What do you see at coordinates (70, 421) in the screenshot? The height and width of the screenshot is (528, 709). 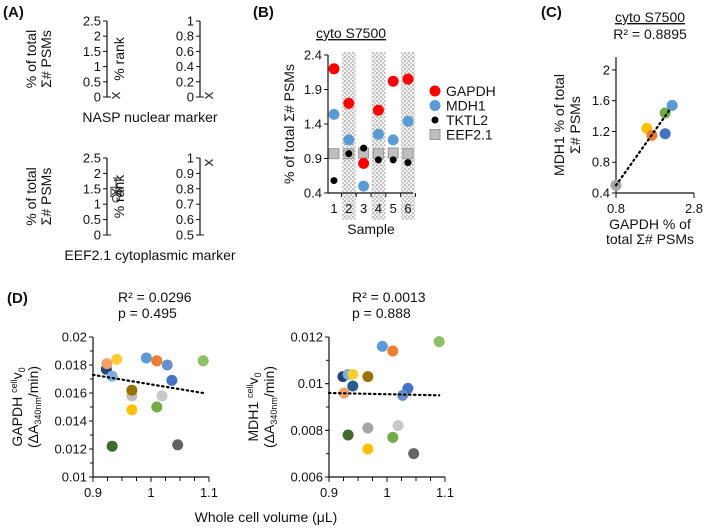 I see `d1-y-tick-label: 0.014` at bounding box center [70, 421].